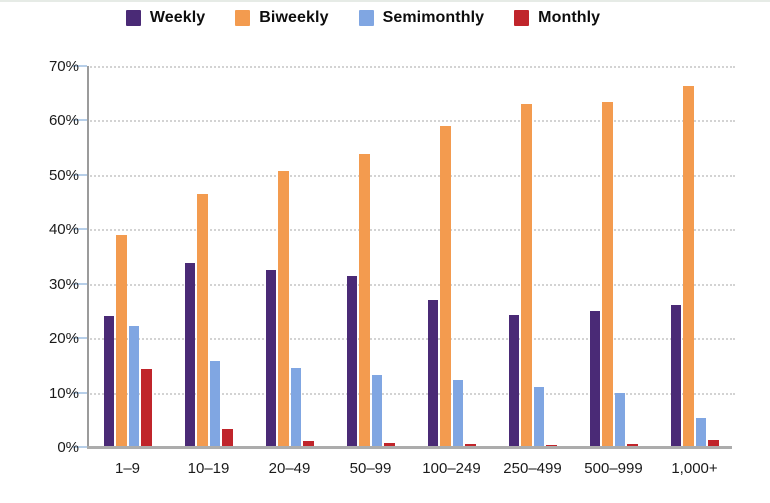 The height and width of the screenshot is (503, 770). I want to click on bar-monthly-500–999, so click(632, 445).